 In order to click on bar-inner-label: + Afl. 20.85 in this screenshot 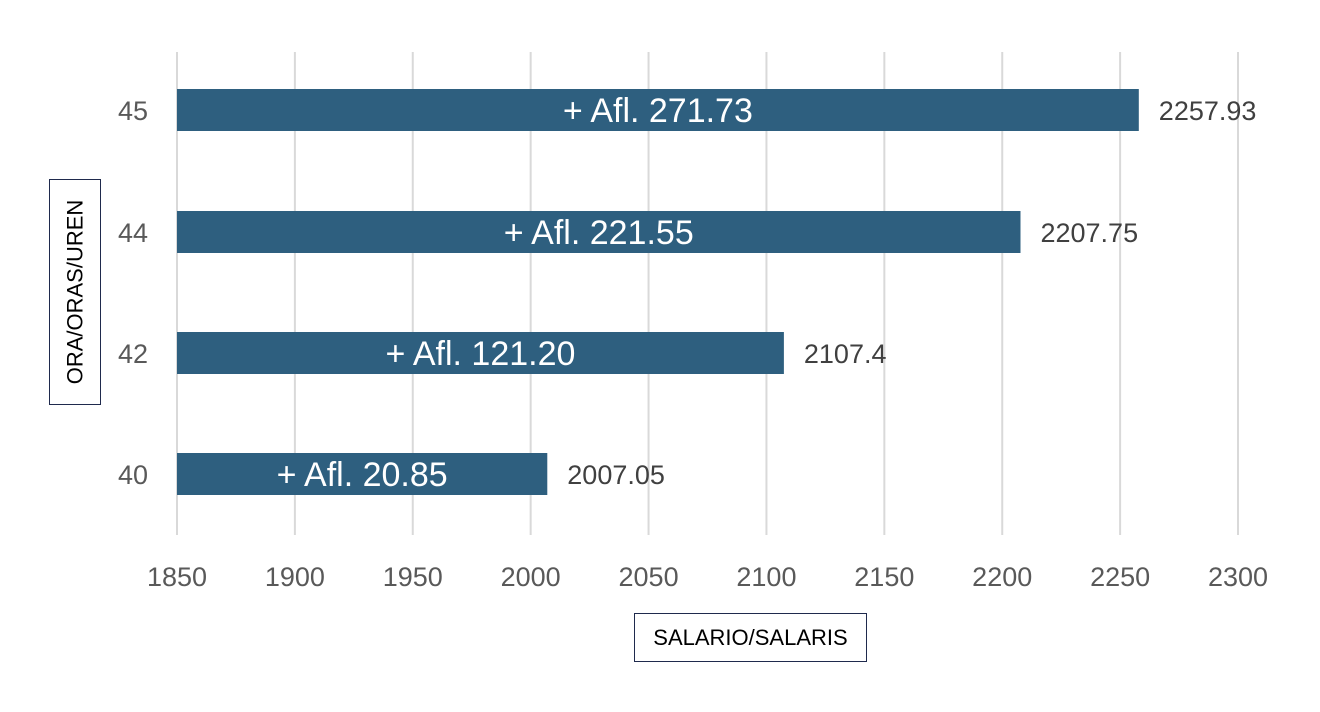, I will do `click(362, 475)`.